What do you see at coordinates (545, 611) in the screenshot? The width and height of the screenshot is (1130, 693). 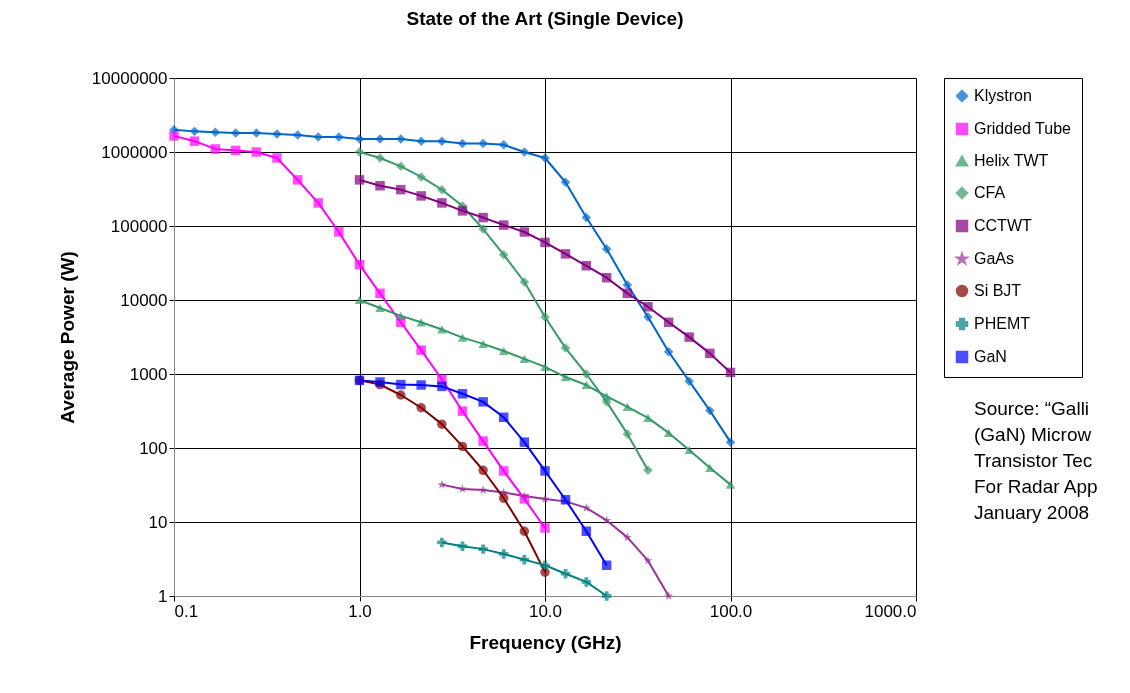 I see `x-tick-label: 10.0` at bounding box center [545, 611].